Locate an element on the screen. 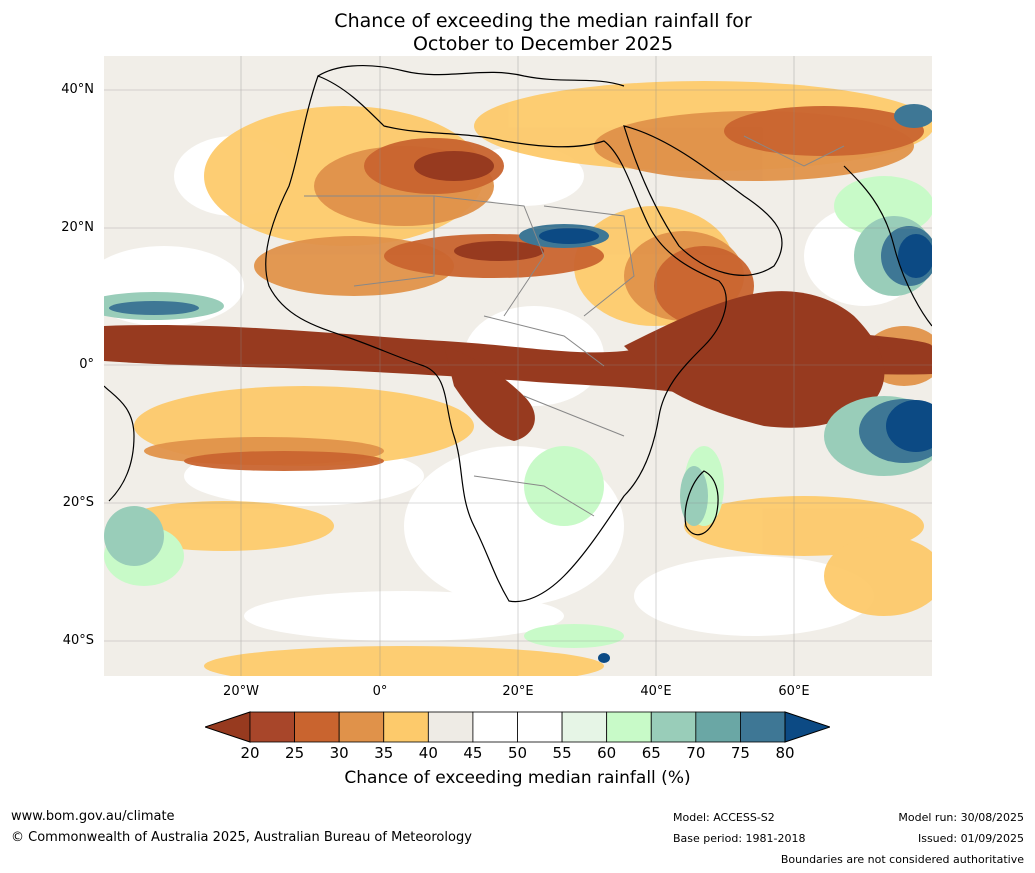 Image resolution: width=1035 pixels, height=873 pixels. colorbar-tick-label: 70 is located at coordinates (696, 753).